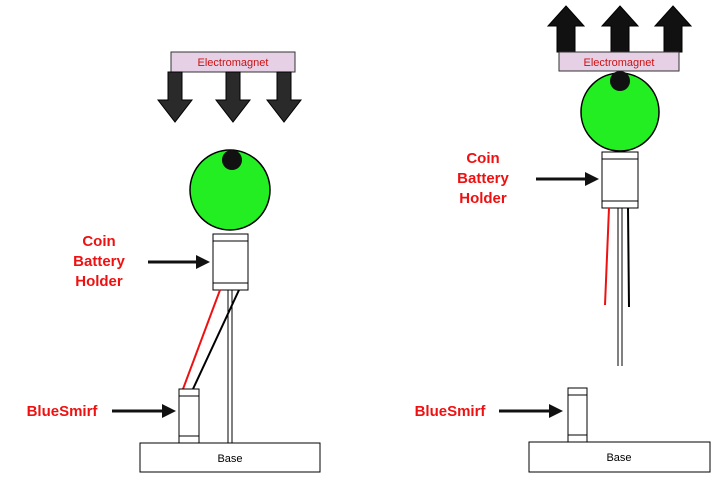 This screenshot has width=724, height=499. I want to click on left-base-label: Base, so click(229, 459).